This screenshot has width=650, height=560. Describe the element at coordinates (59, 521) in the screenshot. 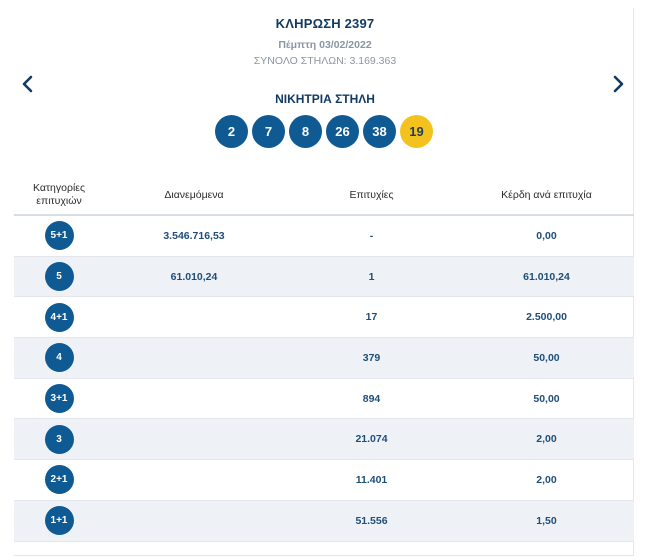

I see `category-badge: 1+1` at that location.